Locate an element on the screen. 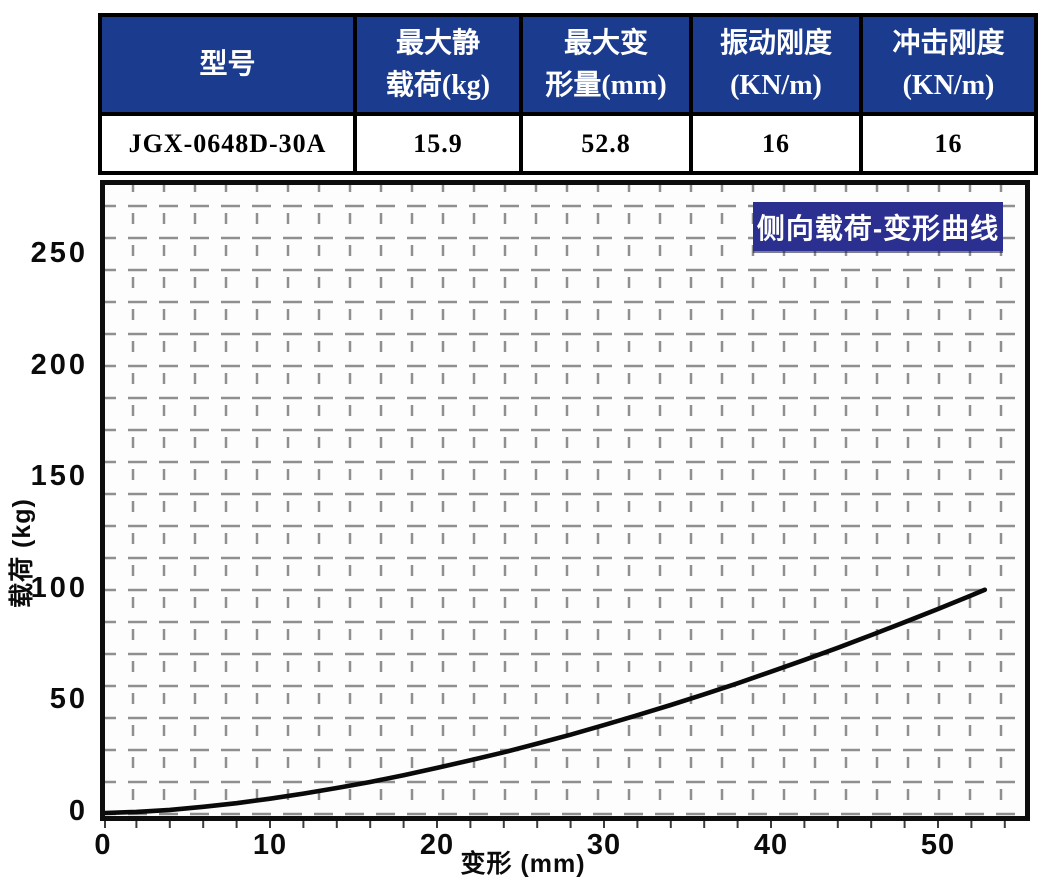  chart-title: 侧向载荷-变形曲线 is located at coordinates (878, 228).